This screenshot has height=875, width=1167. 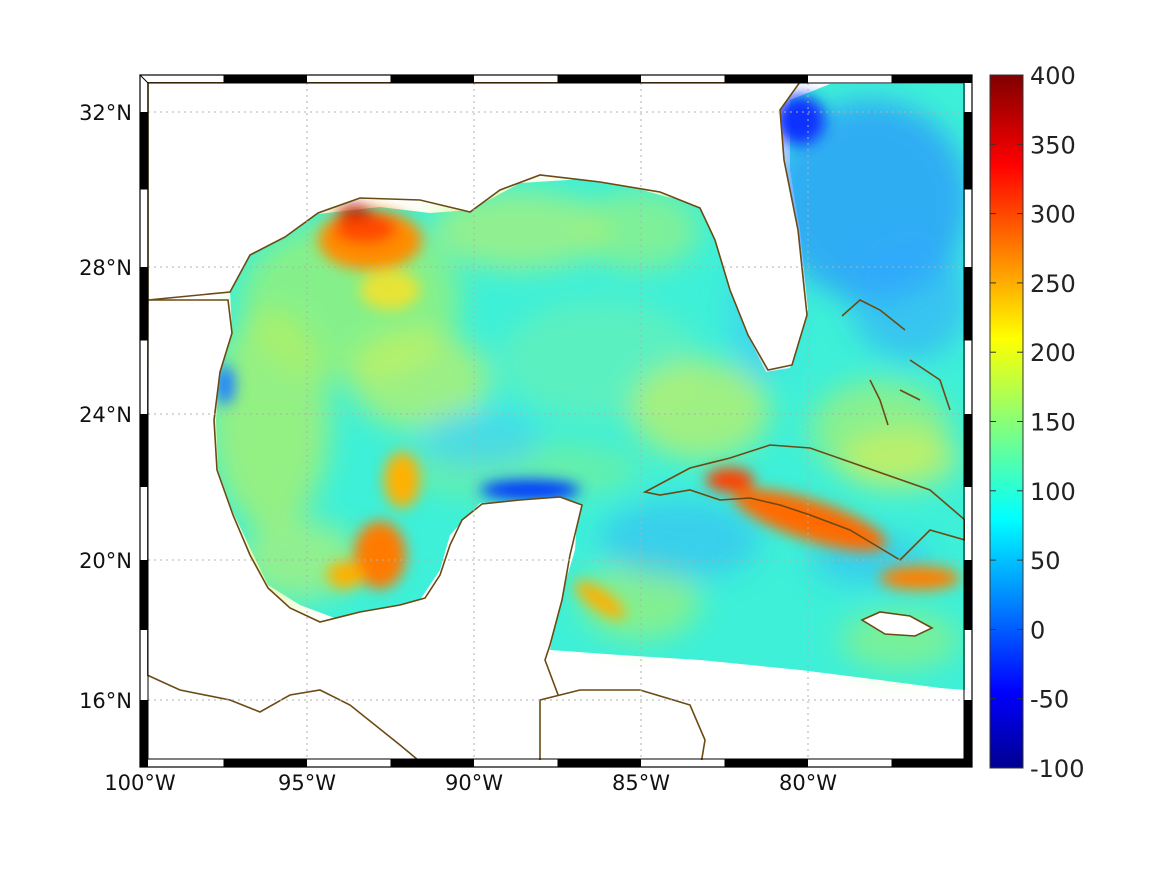 I want to click on land-central-america, so click(x=622, y=724).